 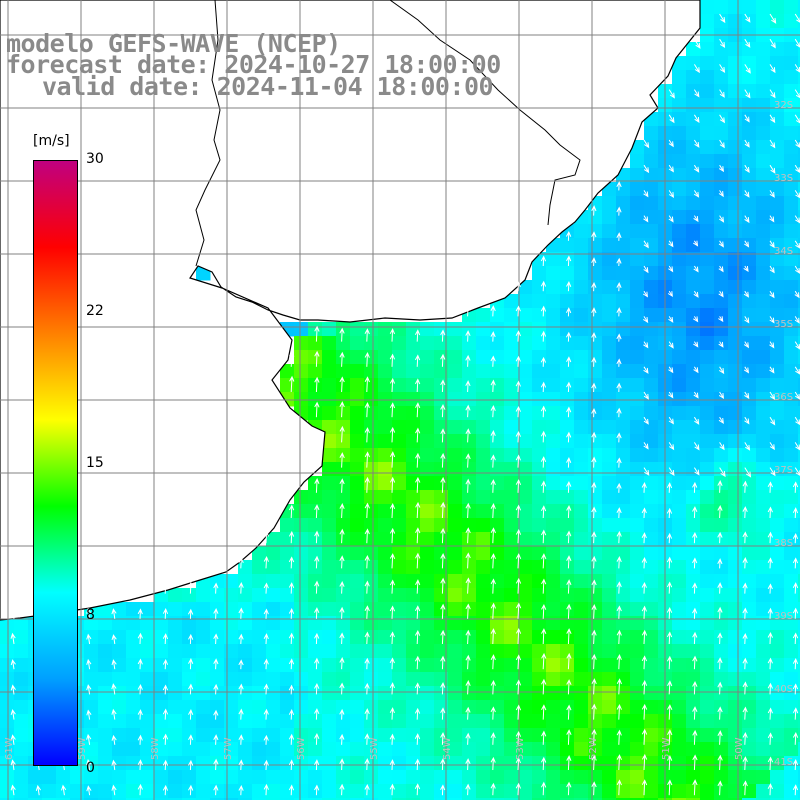 I want to click on lon-label: 58W, so click(x=155, y=748).